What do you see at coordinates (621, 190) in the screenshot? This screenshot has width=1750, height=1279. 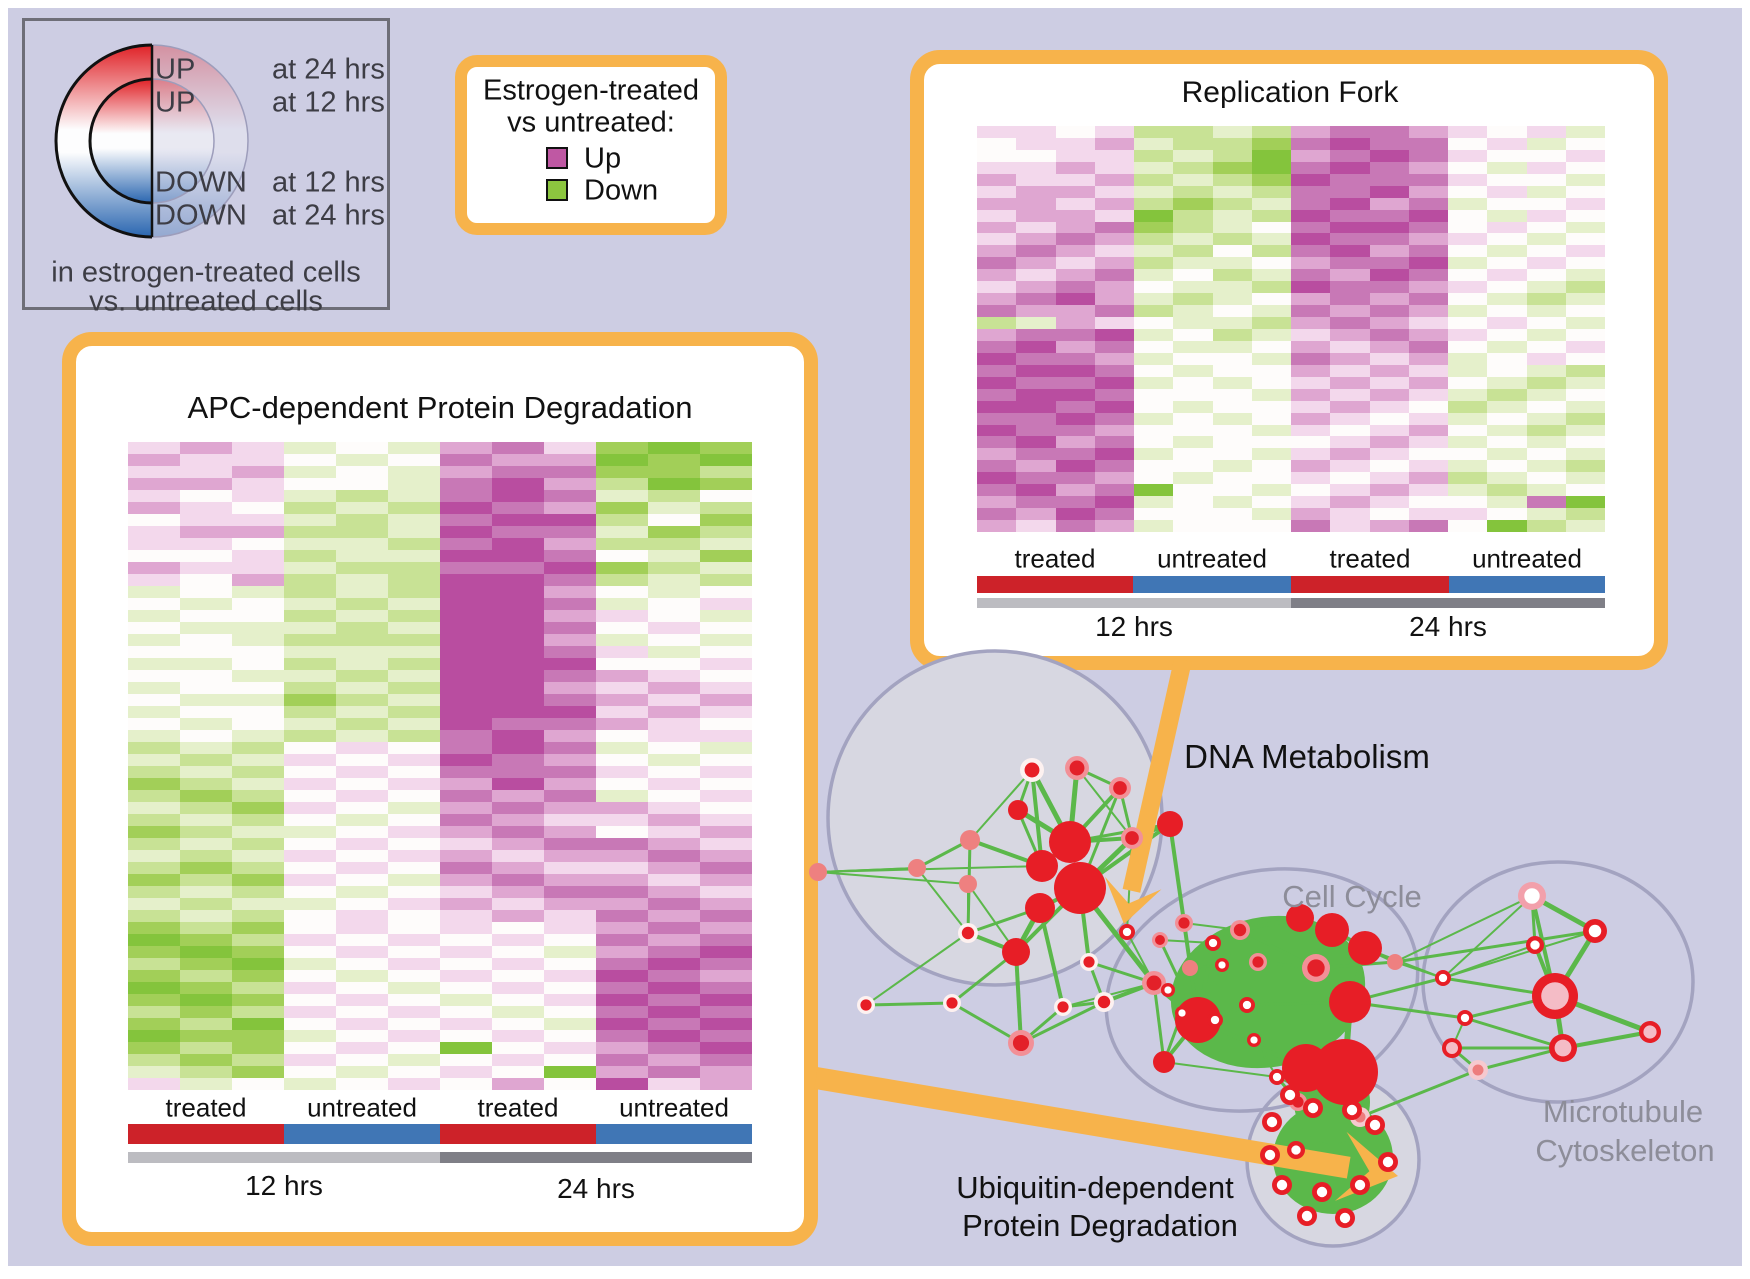 I see `down-swatch-label: Down` at bounding box center [621, 190].